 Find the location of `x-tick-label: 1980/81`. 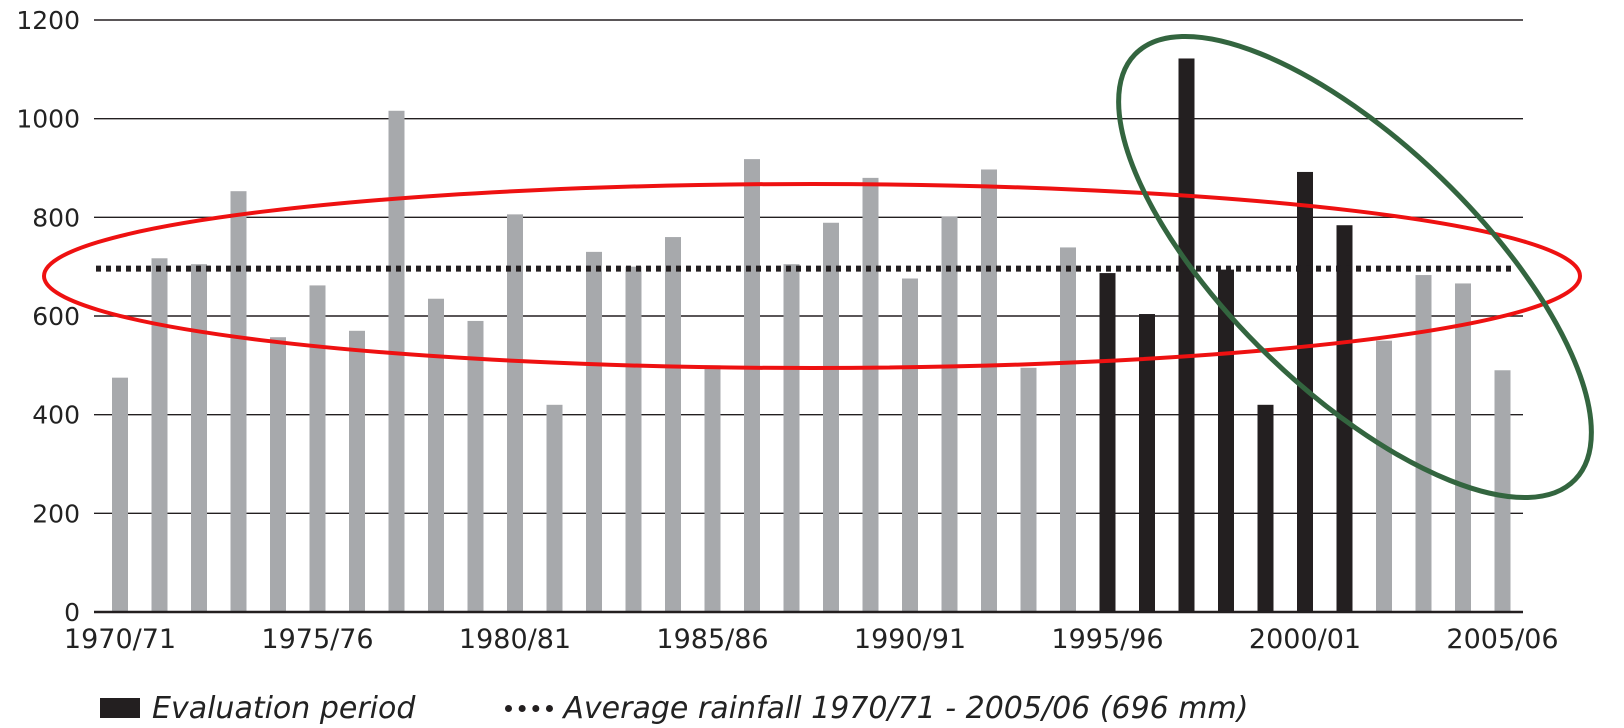

x-tick-label: 1980/81 is located at coordinates (515, 639).